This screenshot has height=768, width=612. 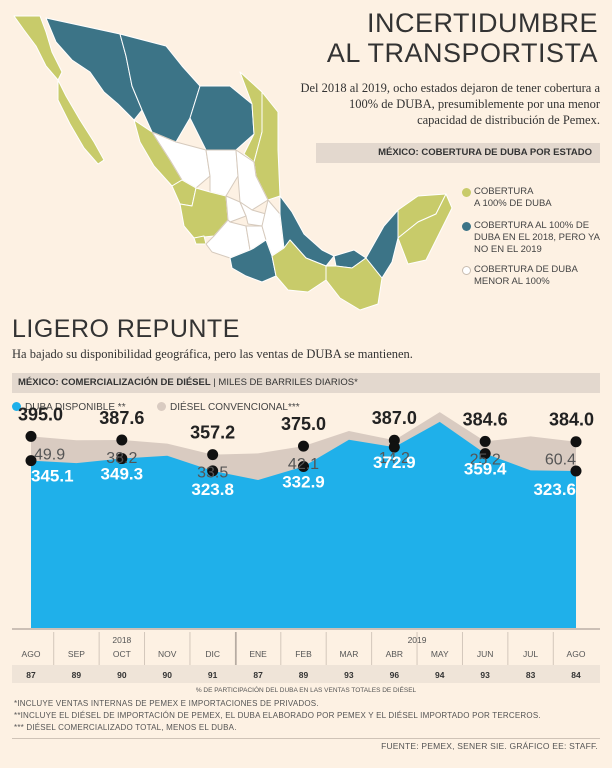 I want to click on legend-partial-coverage: COBERTURA DE DUBA MENOR AL 100%, so click(x=532, y=276).